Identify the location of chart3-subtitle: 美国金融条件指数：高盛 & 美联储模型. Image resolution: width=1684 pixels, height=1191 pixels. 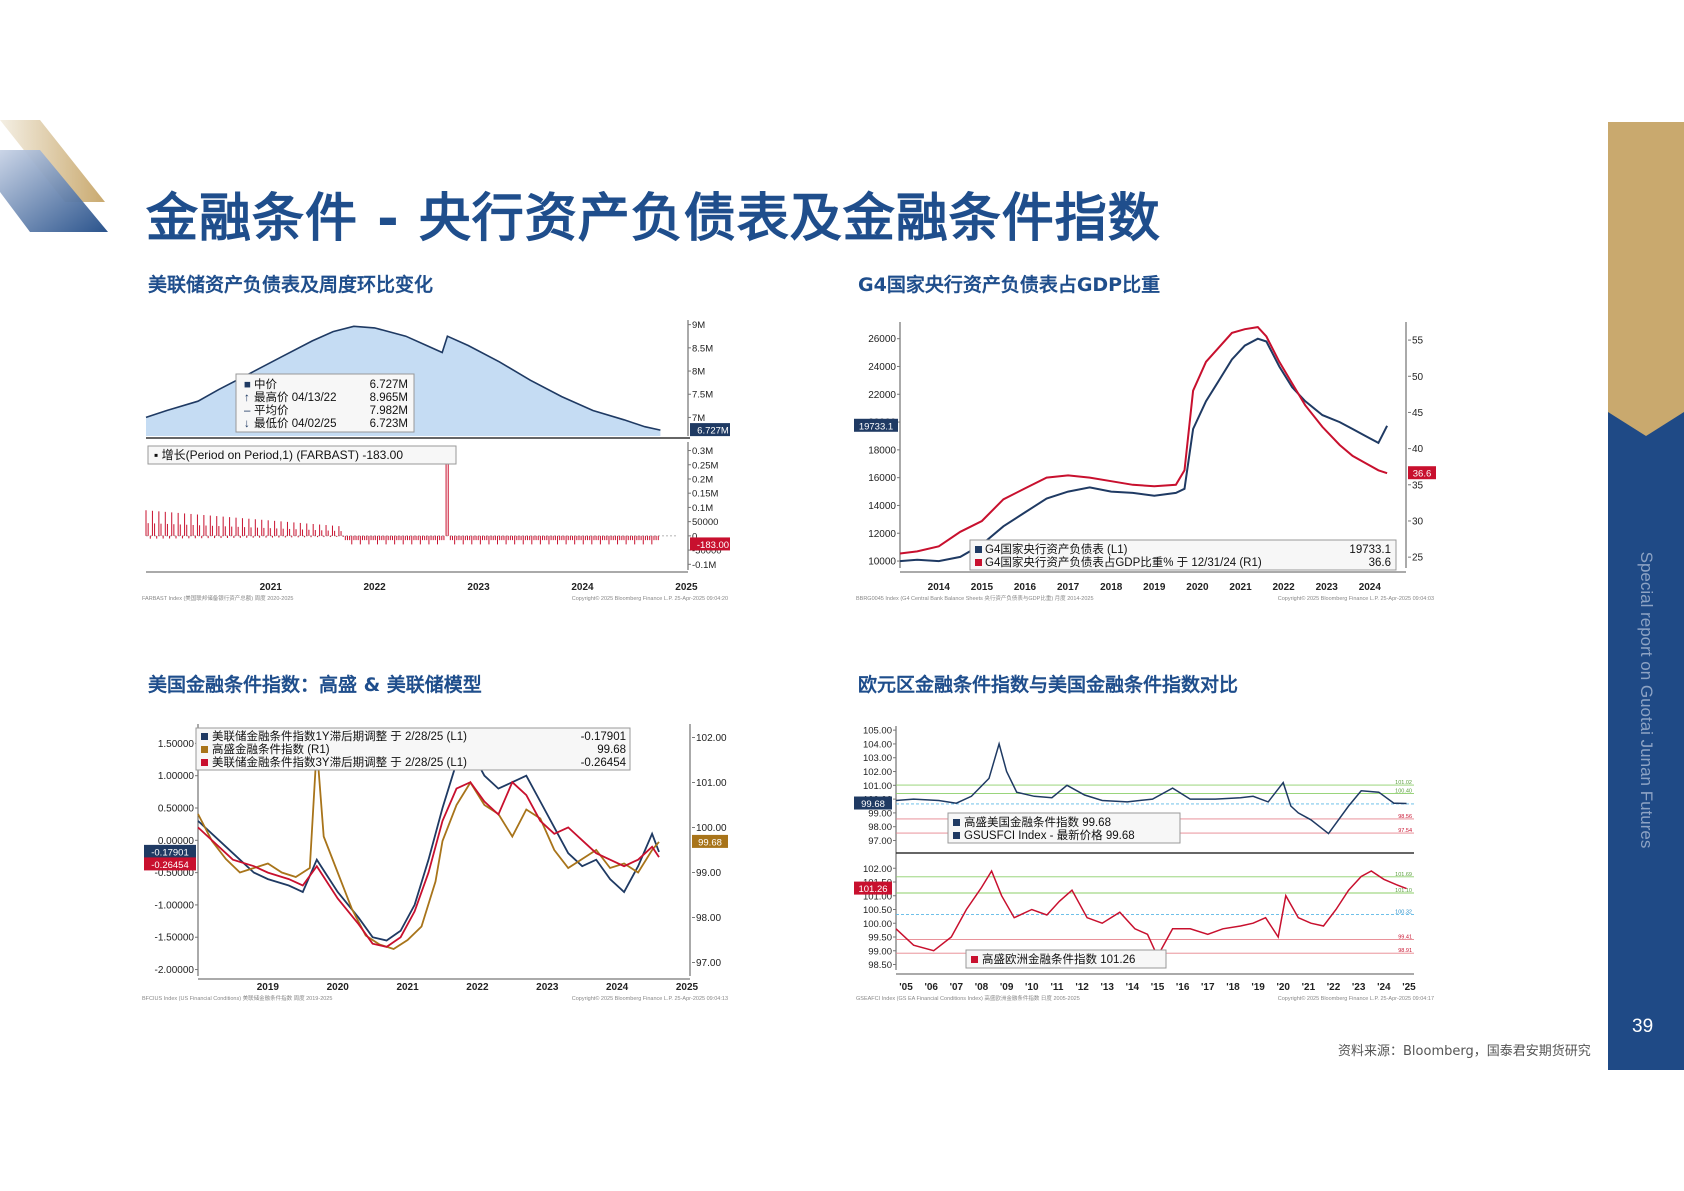
(315, 685).